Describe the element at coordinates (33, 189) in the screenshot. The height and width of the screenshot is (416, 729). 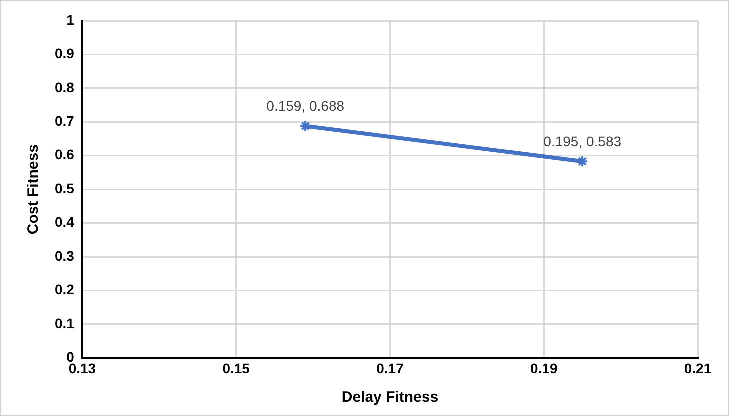
I see `y-axis-title: Cost Fitness` at that location.